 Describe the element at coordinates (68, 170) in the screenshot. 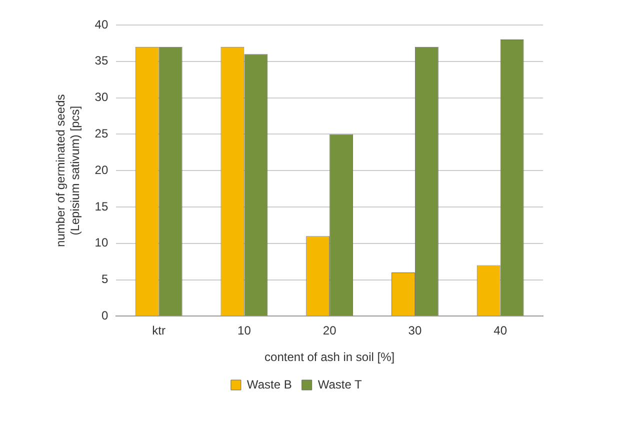

I see `y-axis-title: number of germinated seeds (Lepisium sativum) [pcs]` at that location.